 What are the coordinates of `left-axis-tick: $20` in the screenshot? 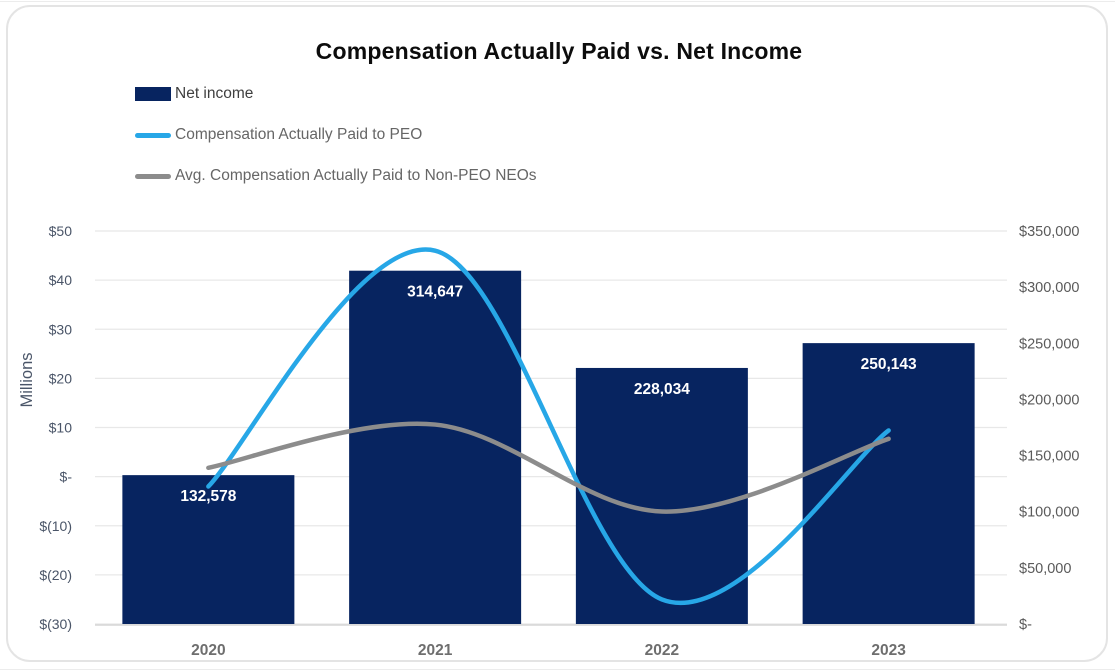 It's located at (61, 378).